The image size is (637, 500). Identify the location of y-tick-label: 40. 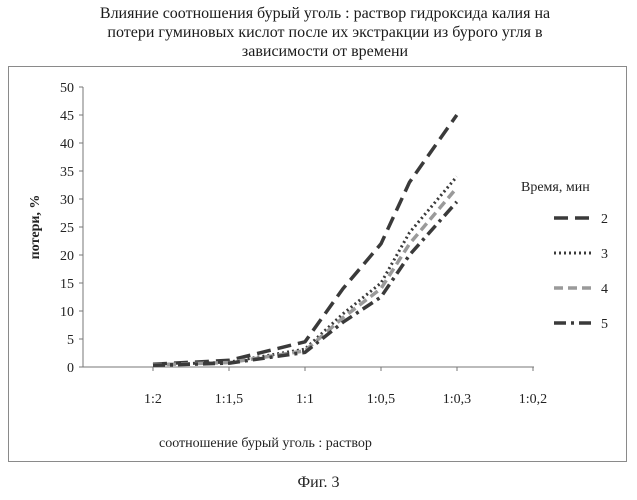
(67, 144).